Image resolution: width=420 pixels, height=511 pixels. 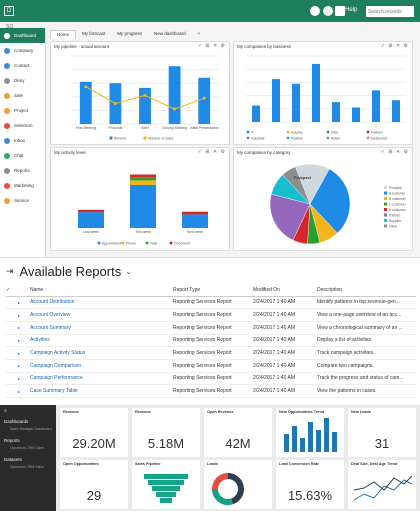 I want to click on sidebar-item-diary: Diary, so click(x=22, y=80).